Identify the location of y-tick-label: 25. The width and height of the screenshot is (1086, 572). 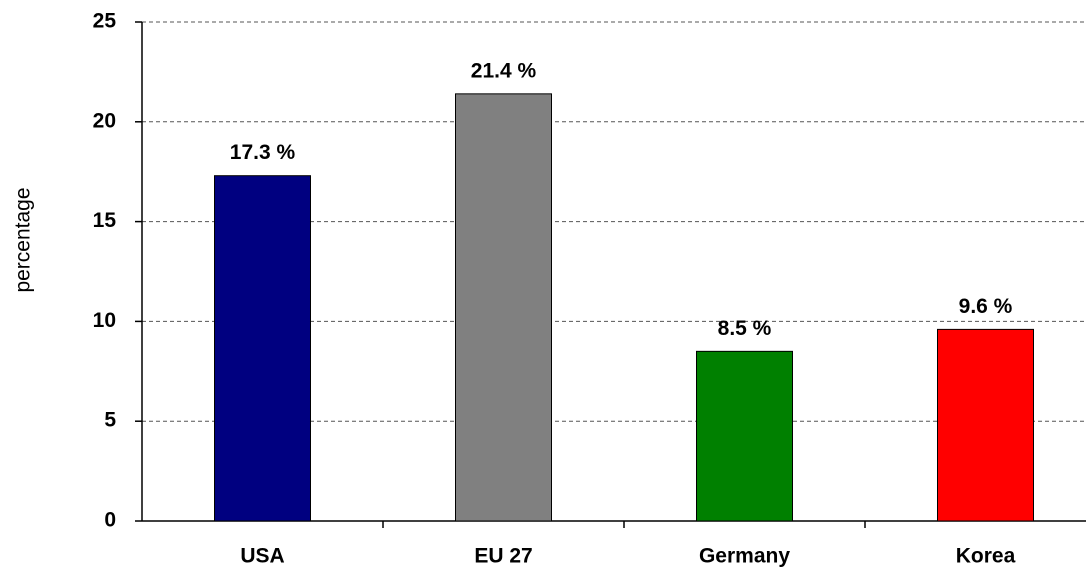
(105, 21).